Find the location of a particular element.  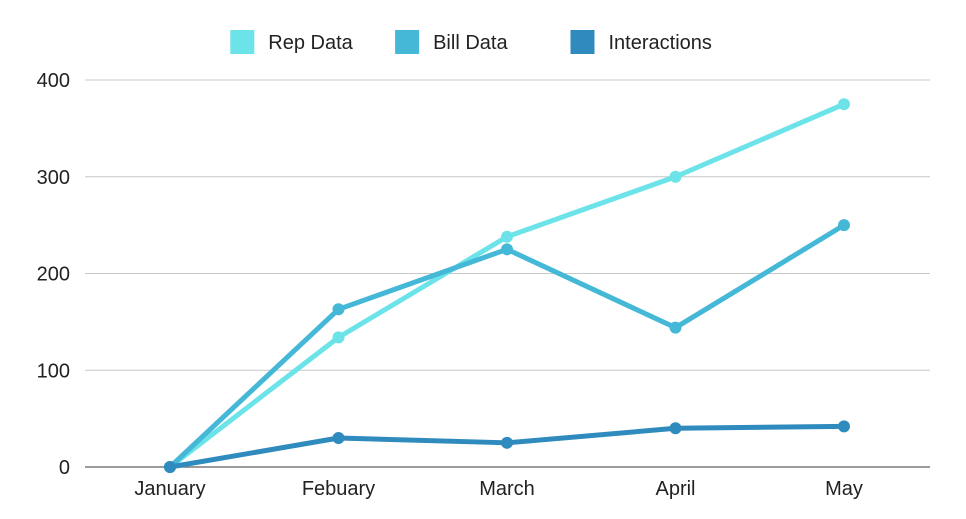

y-tick-label: 400 is located at coordinates (53, 81).